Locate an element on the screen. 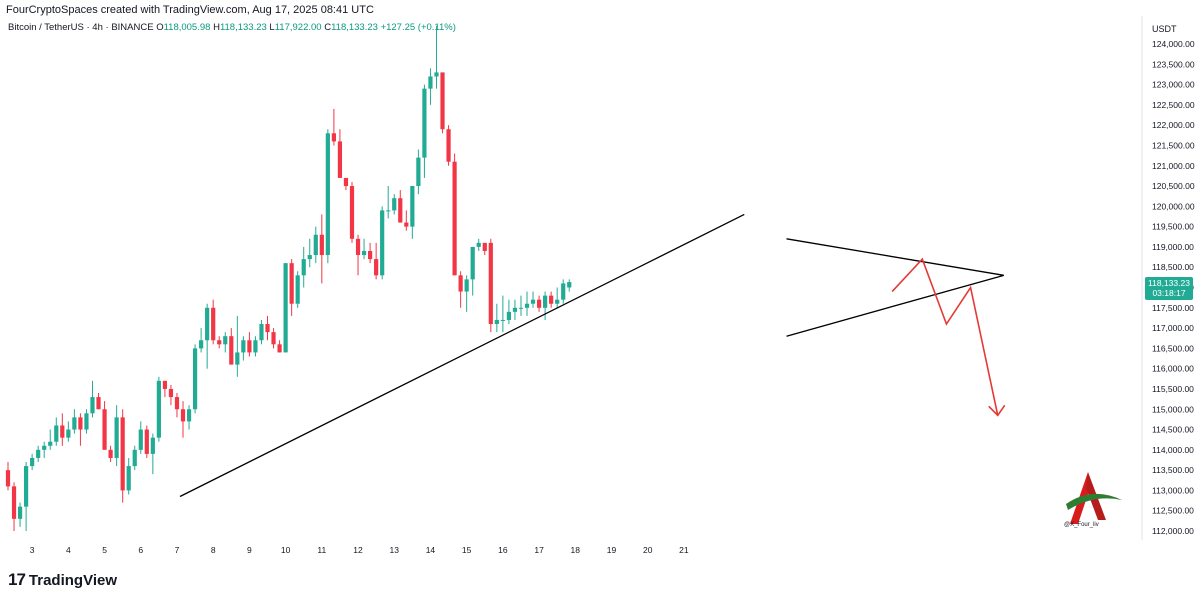 The width and height of the screenshot is (1200, 600). price-tick-label: 123,000.00 is located at coordinates (1173, 85).